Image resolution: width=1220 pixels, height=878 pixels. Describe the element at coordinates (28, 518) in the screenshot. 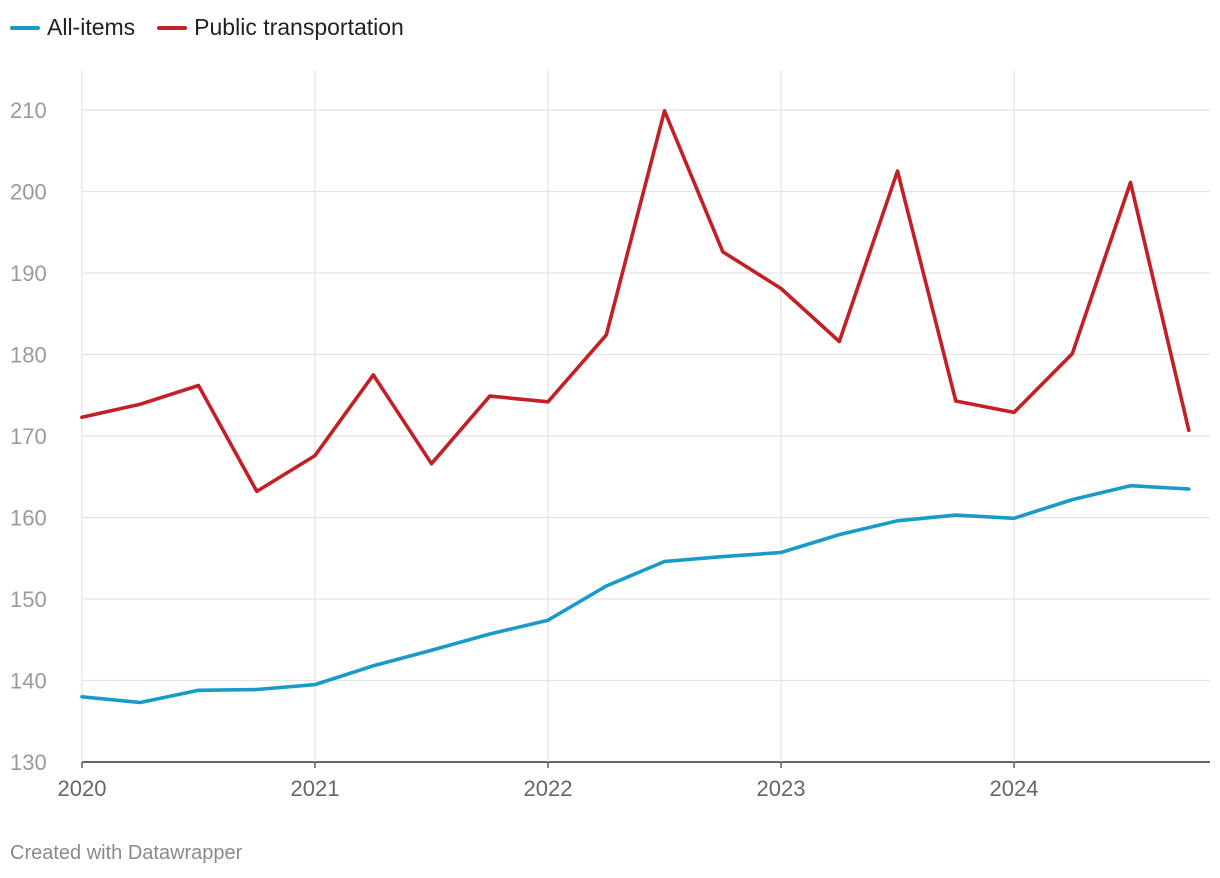

I see `y-tick-label-160: 160` at that location.